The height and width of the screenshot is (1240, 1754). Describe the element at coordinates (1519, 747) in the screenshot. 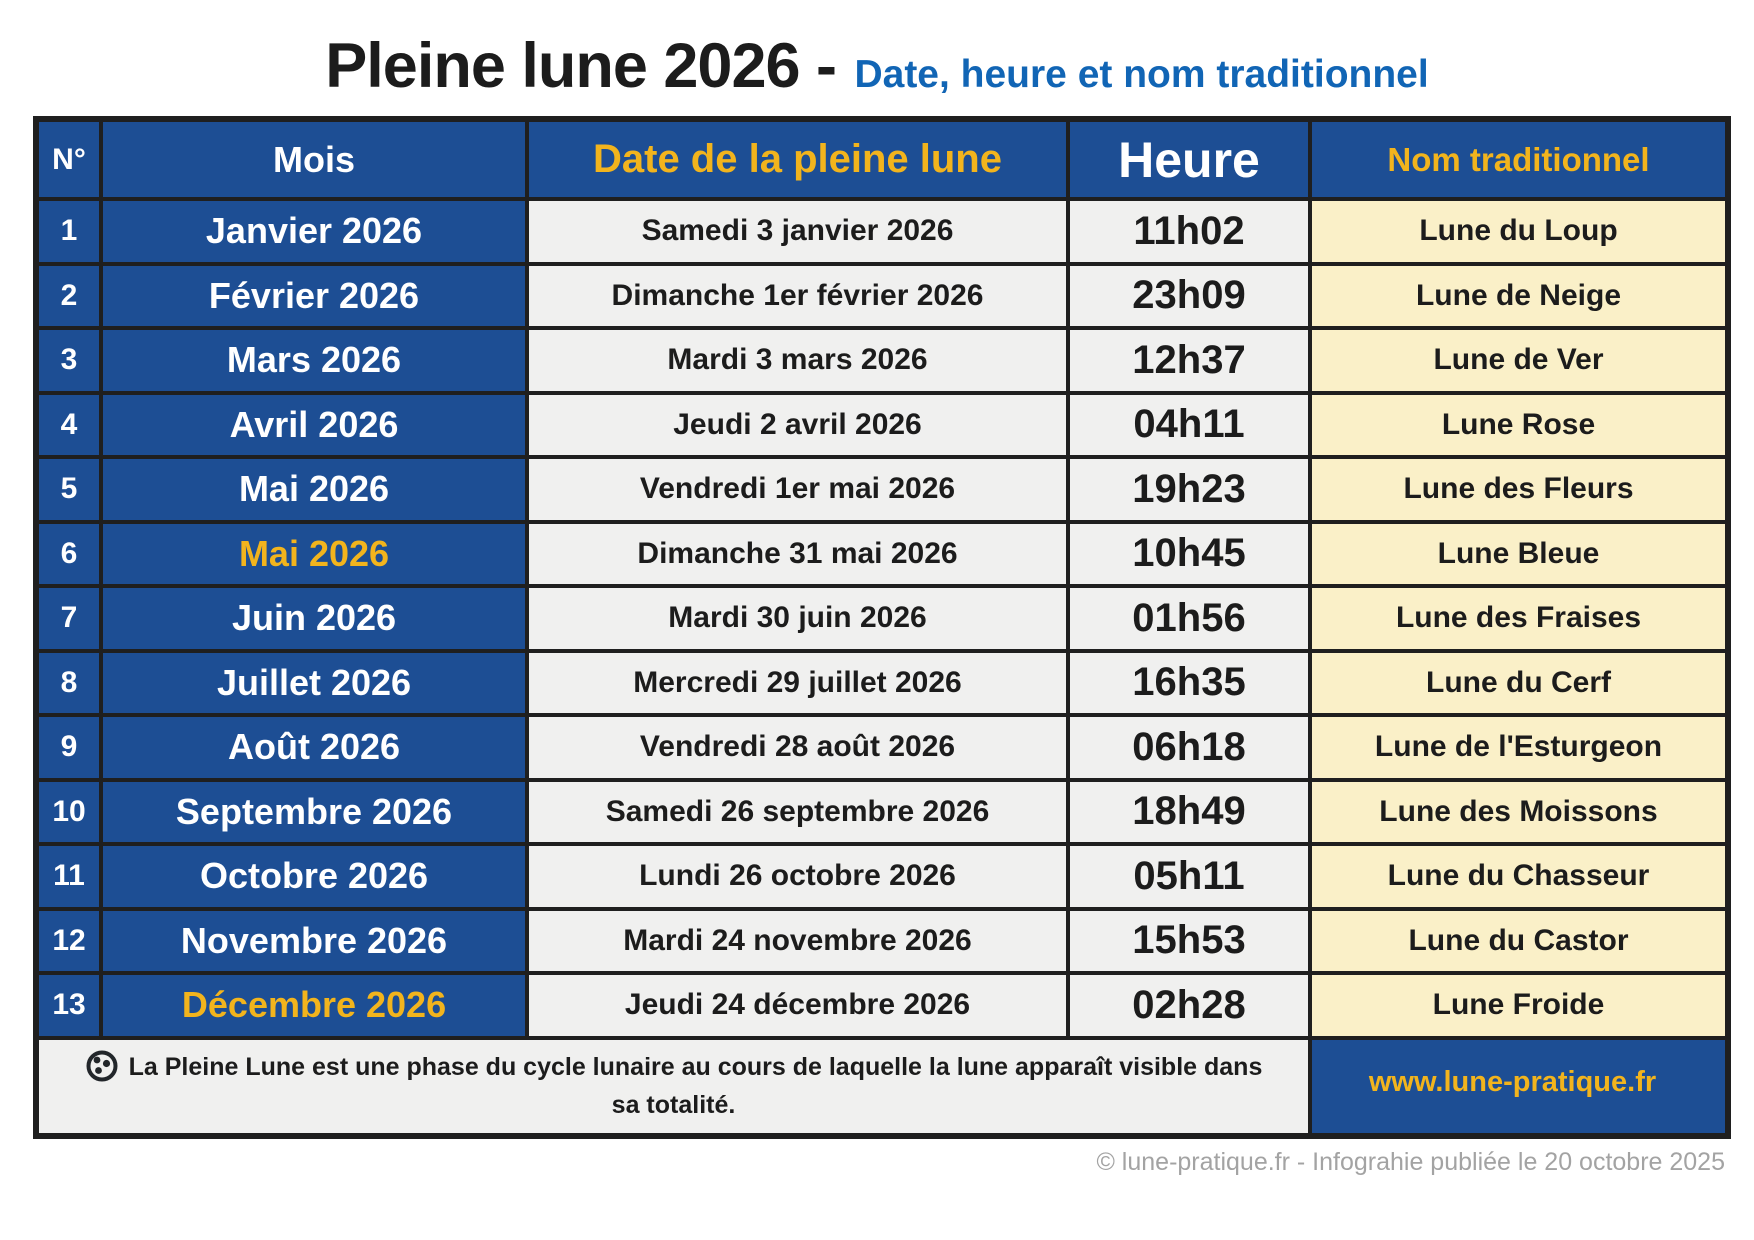

I see `traditional-name-cell: Lune de l'Esturgeon` at that location.